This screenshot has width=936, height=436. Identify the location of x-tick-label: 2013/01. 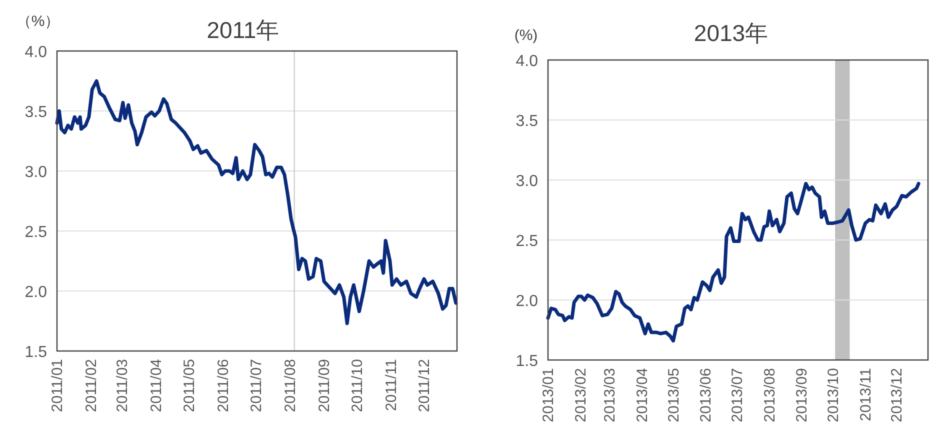
(548, 395).